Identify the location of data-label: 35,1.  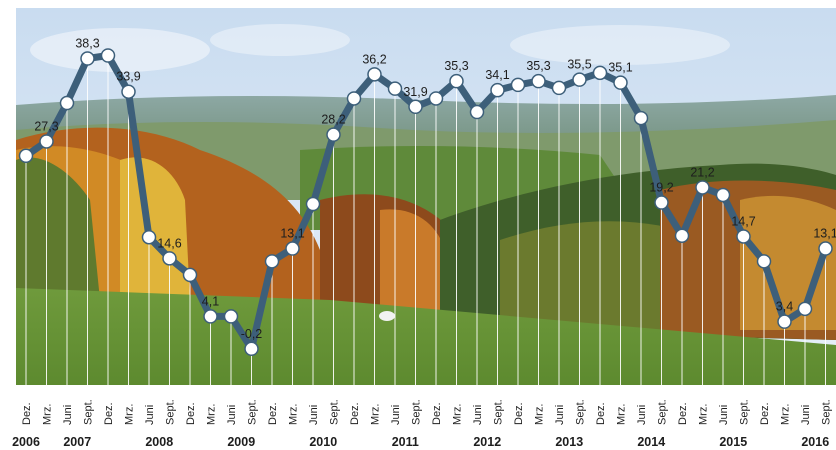
(620, 68).